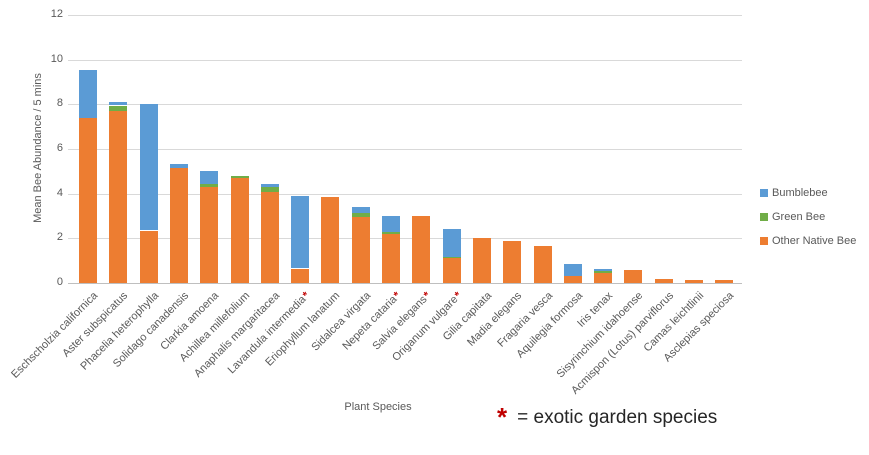 This screenshot has height=455, width=869. I want to click on legend-item-other-native-bee: Other Native Bee, so click(808, 241).